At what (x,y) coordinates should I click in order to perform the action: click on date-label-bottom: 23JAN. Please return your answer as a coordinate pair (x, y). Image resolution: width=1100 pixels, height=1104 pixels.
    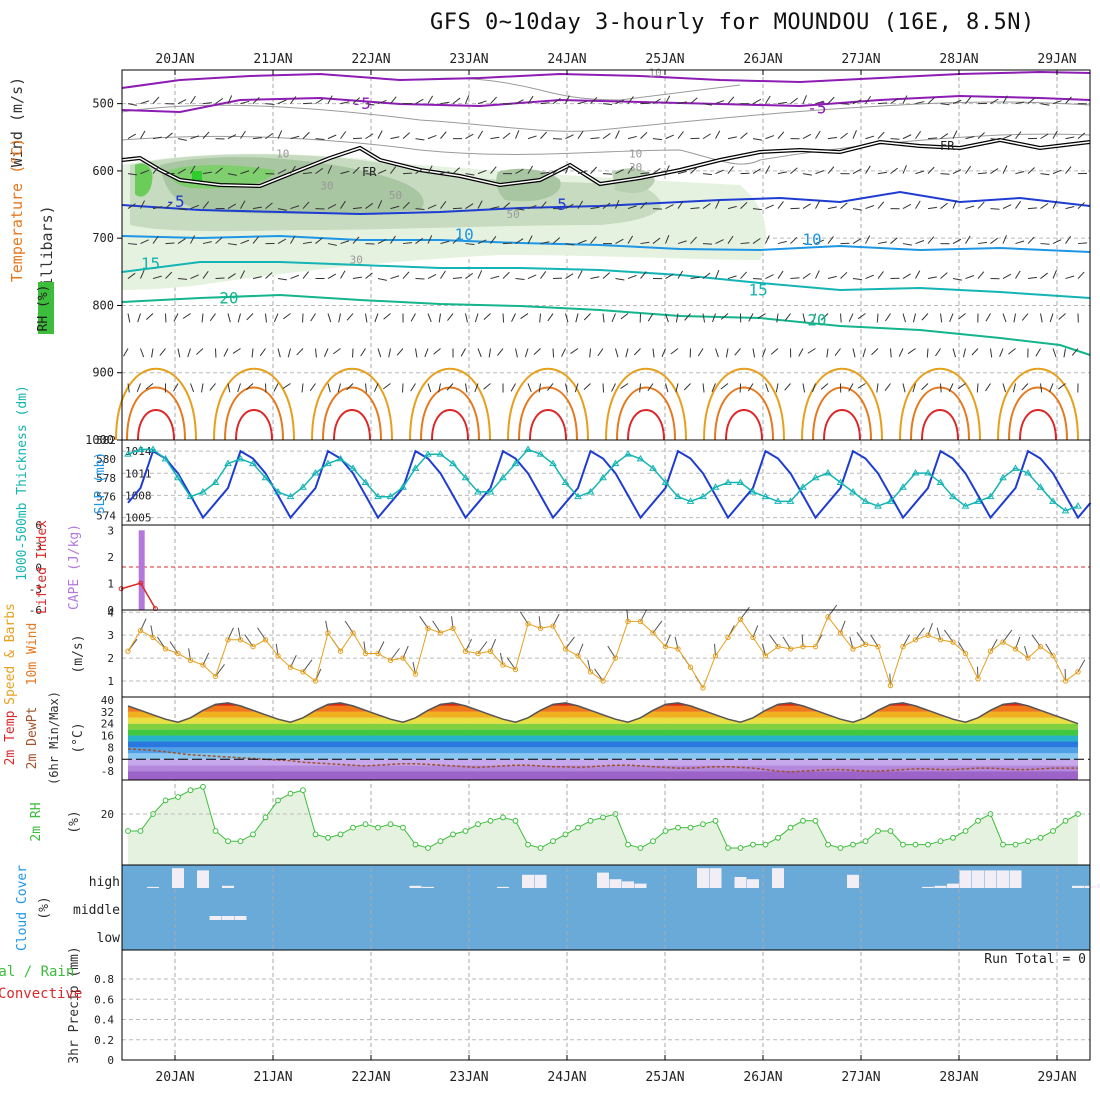
    Looking at the image, I should click on (468, 1077).